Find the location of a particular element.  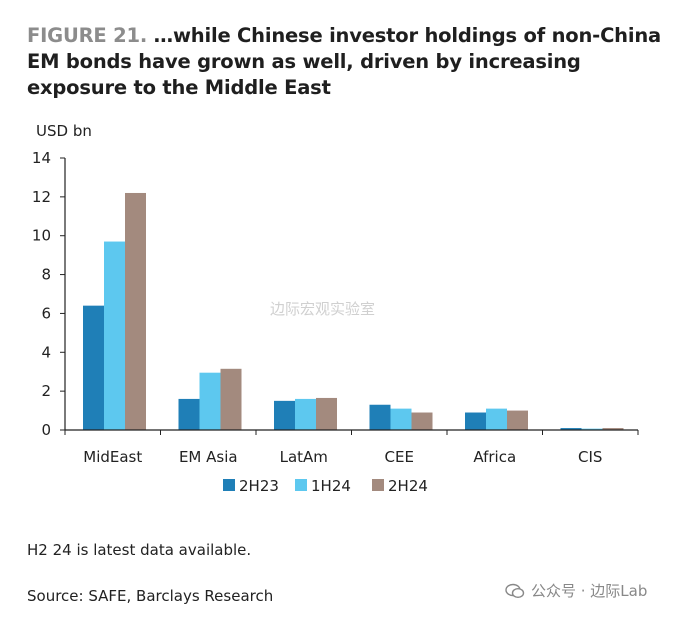

y-tick-label: 4 is located at coordinates (46, 352).